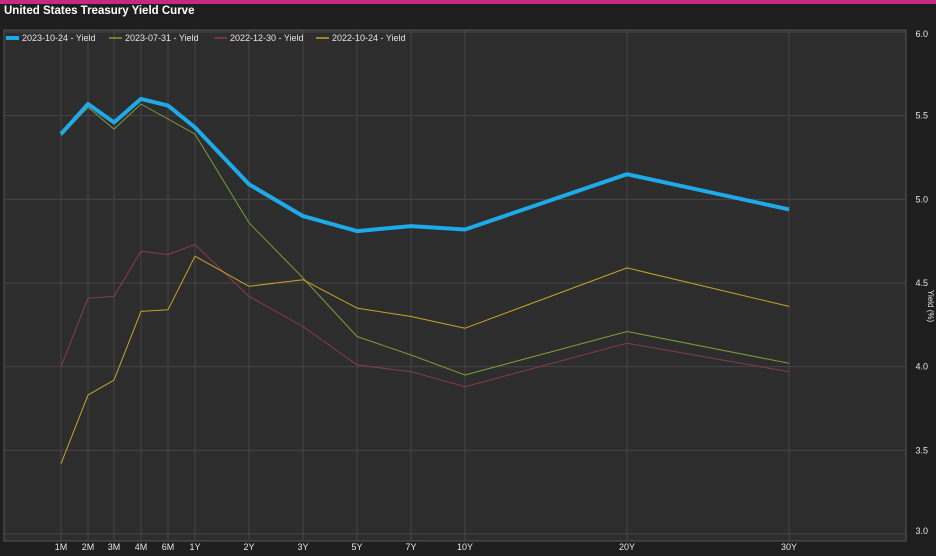  Describe the element at coordinates (468, 2) in the screenshot. I see `top-accent-bar` at that location.